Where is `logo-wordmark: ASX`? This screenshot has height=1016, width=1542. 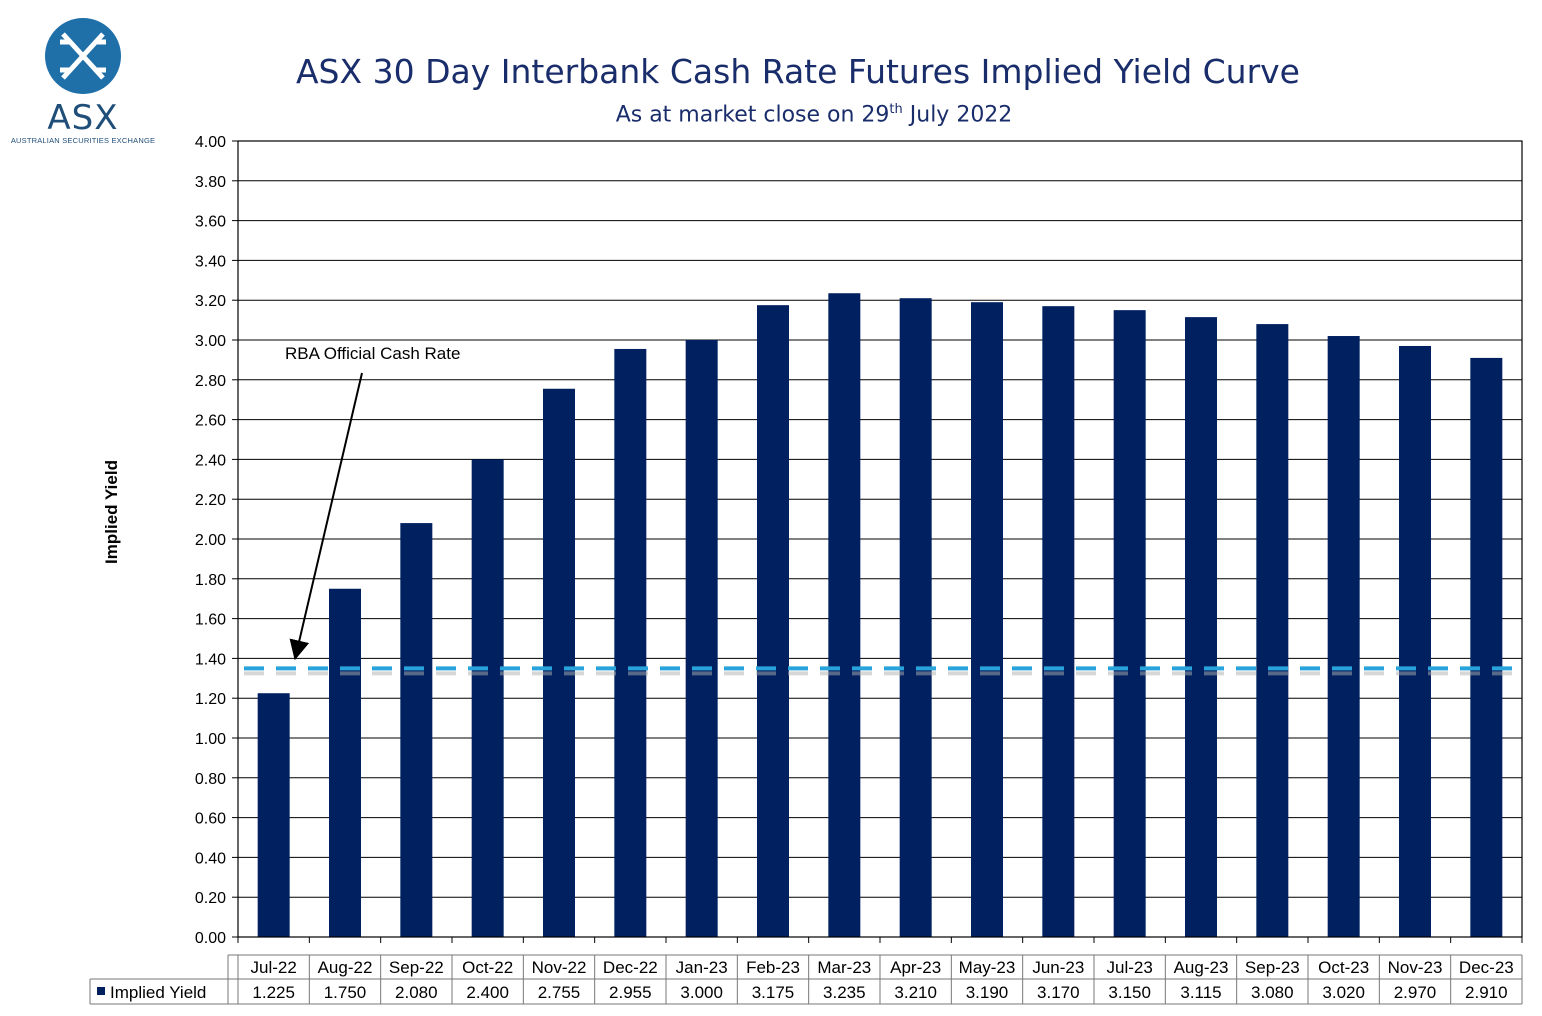
logo-wordmark: ASX is located at coordinates (83, 118).